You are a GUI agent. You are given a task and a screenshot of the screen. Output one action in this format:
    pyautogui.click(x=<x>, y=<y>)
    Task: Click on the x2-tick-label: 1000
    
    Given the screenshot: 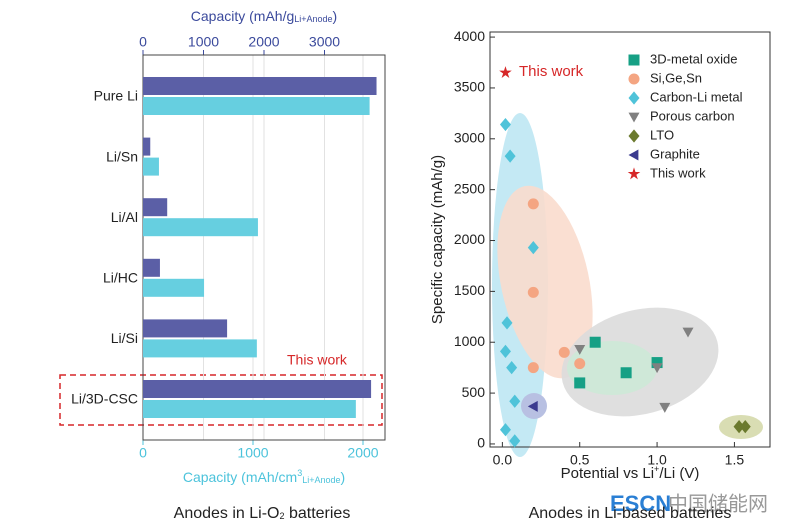 What is the action you would take?
    pyautogui.click(x=203, y=42)
    